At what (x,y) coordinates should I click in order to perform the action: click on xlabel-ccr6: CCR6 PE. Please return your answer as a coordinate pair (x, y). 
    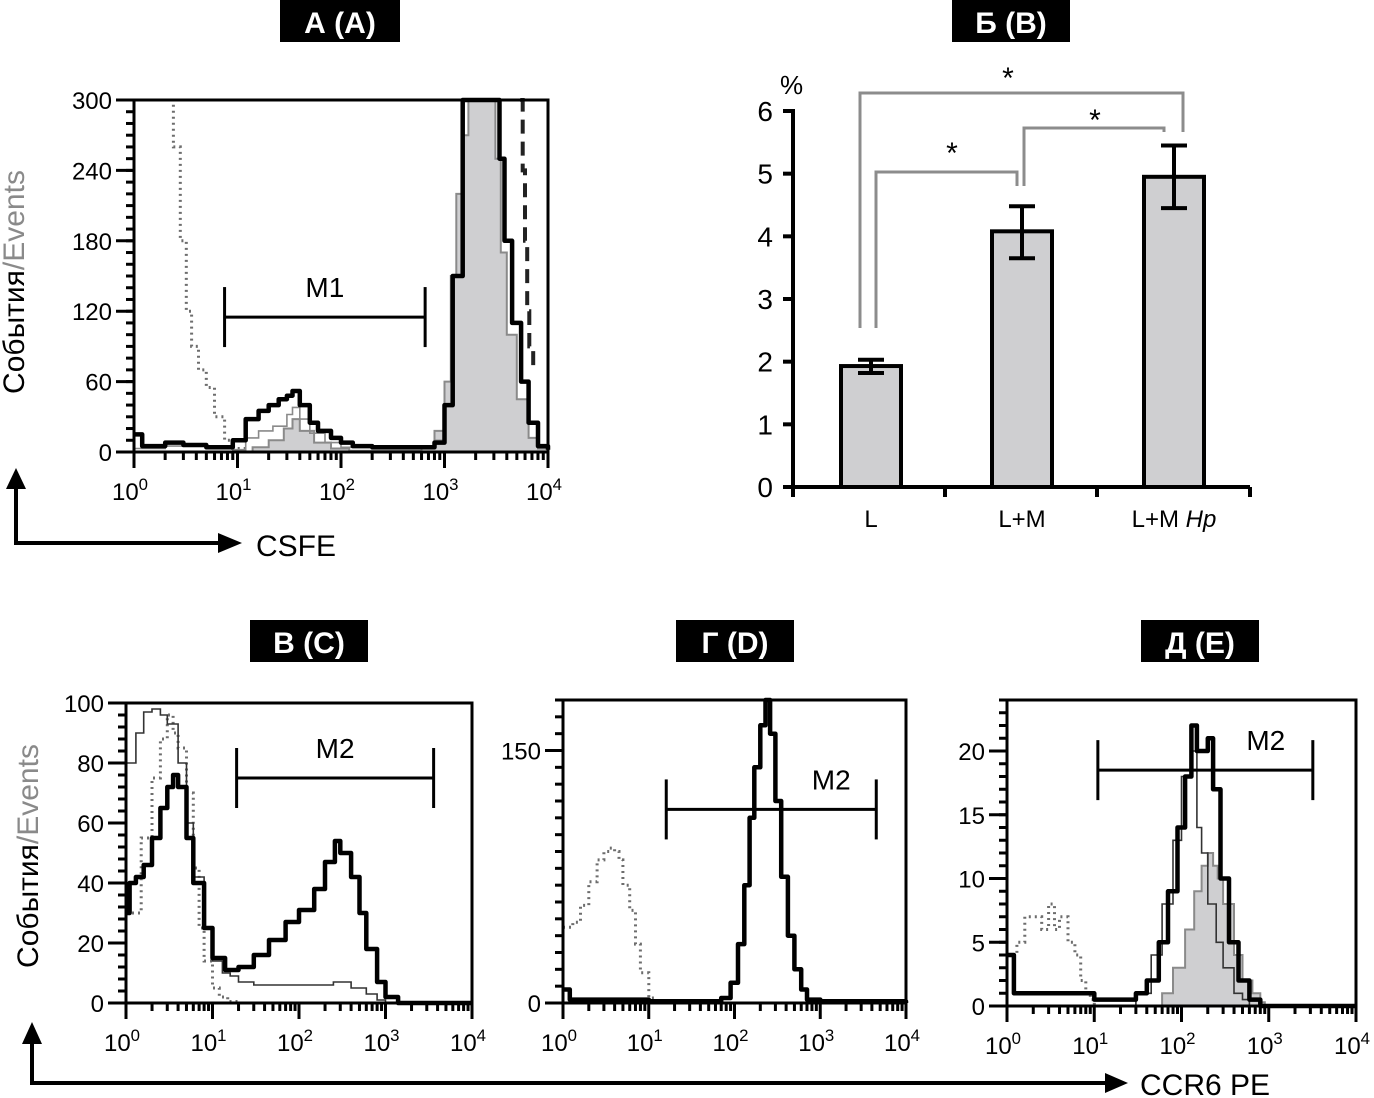
    Looking at the image, I should click on (1205, 1083).